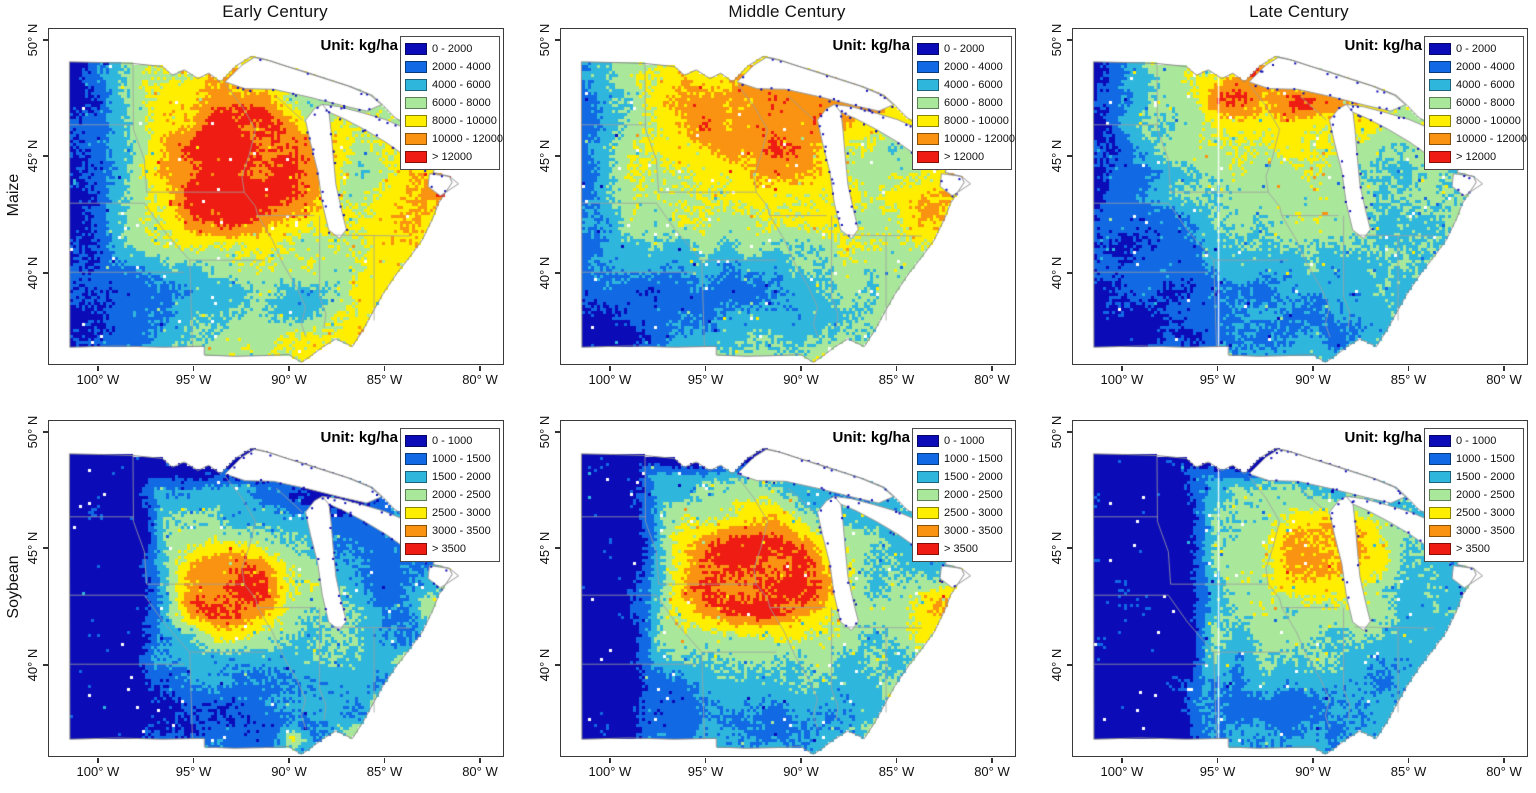 The height and width of the screenshot is (793, 1536). I want to click on legend-class-label: 8000 - 10000, so click(1488, 121).